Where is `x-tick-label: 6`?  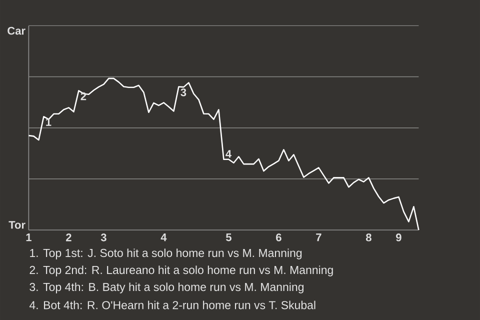
x-tick-label: 6 is located at coordinates (279, 238).